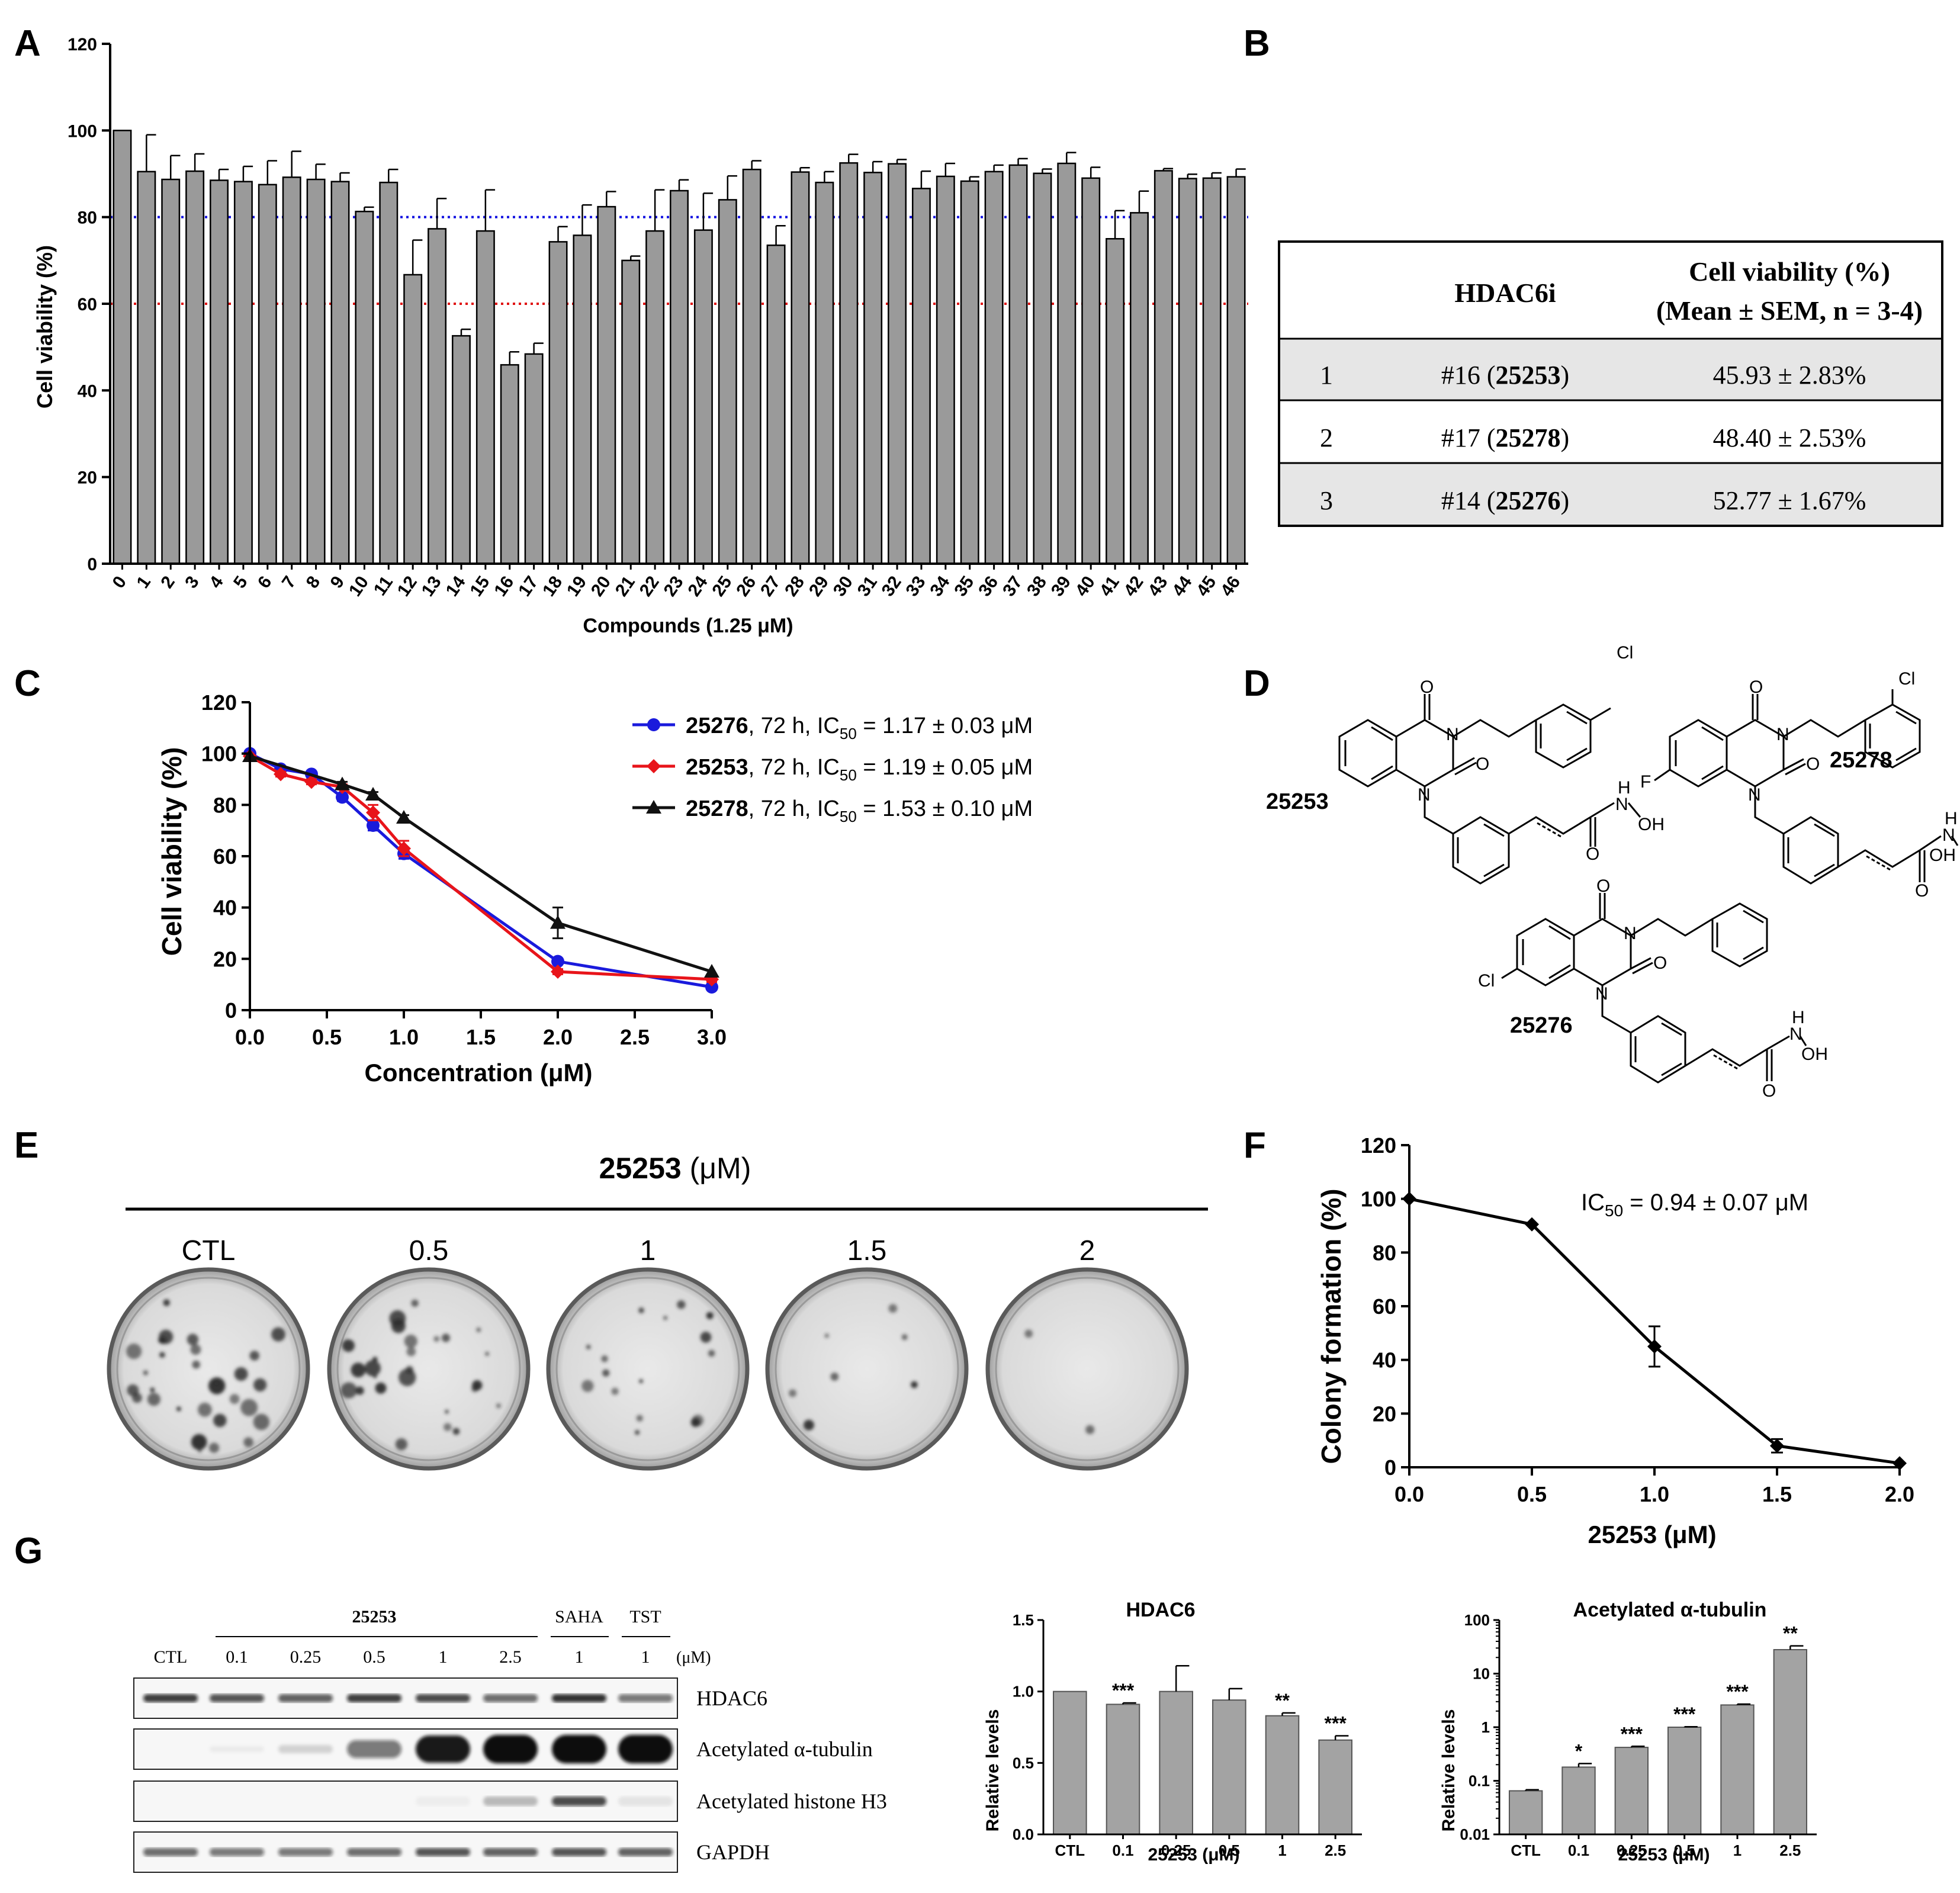 The width and height of the screenshot is (1960, 1893). What do you see at coordinates (1297, 802) in the screenshot?
I see `structure-label-25253: 25253` at bounding box center [1297, 802].